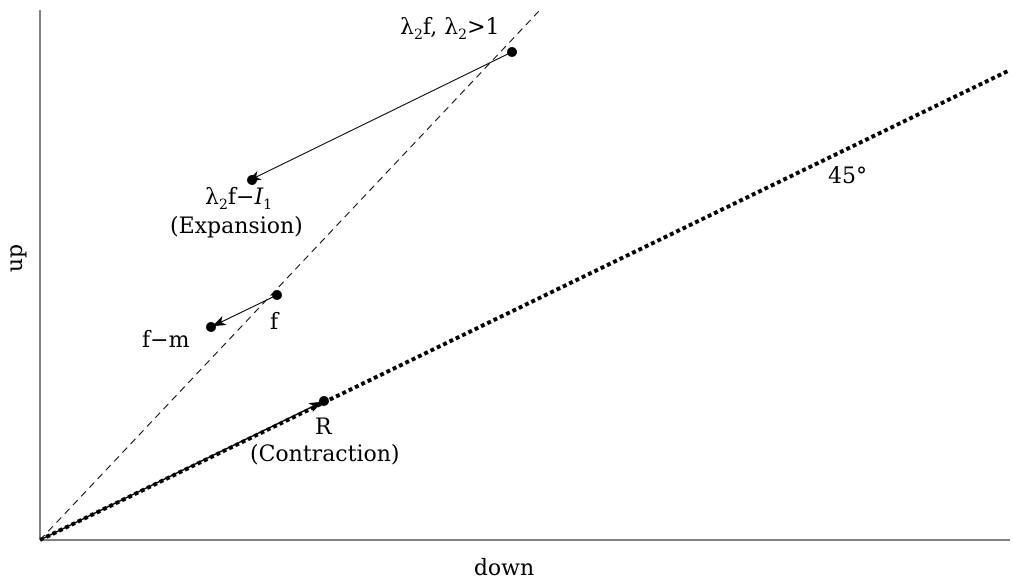  Describe the element at coordinates (15, 258) in the screenshot. I see `y-axis-label: up` at that location.